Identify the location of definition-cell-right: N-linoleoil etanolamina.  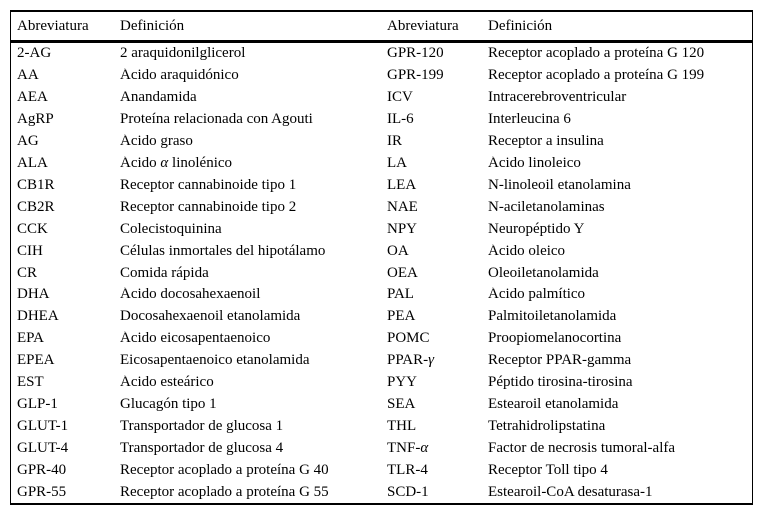
(559, 185).